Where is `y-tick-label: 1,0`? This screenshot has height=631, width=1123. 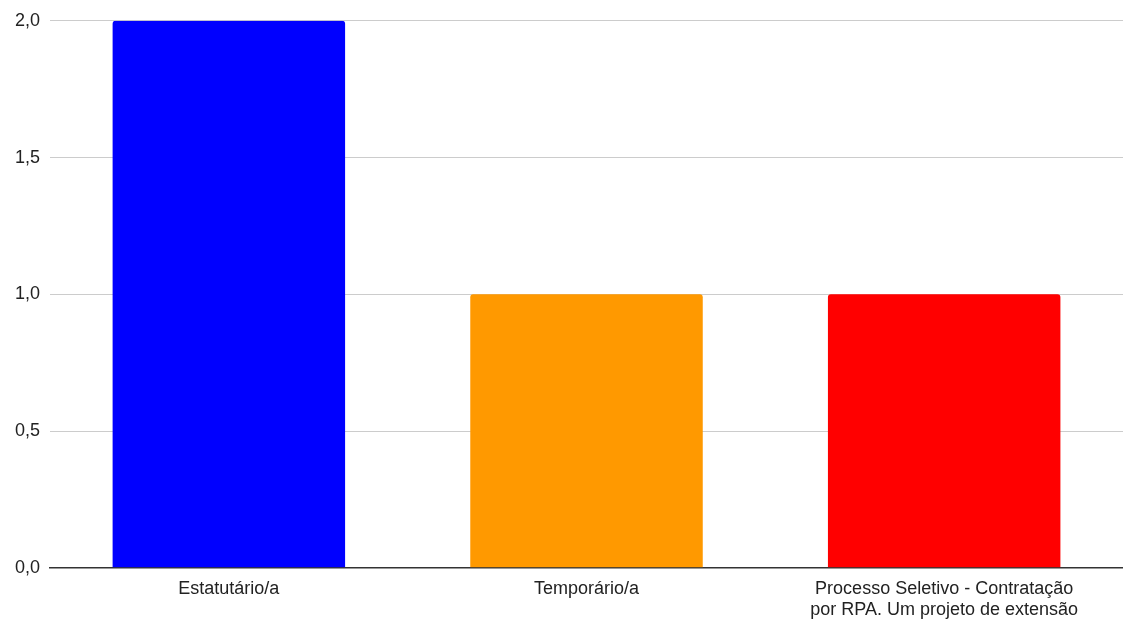 y-tick-label: 1,0 is located at coordinates (27, 293).